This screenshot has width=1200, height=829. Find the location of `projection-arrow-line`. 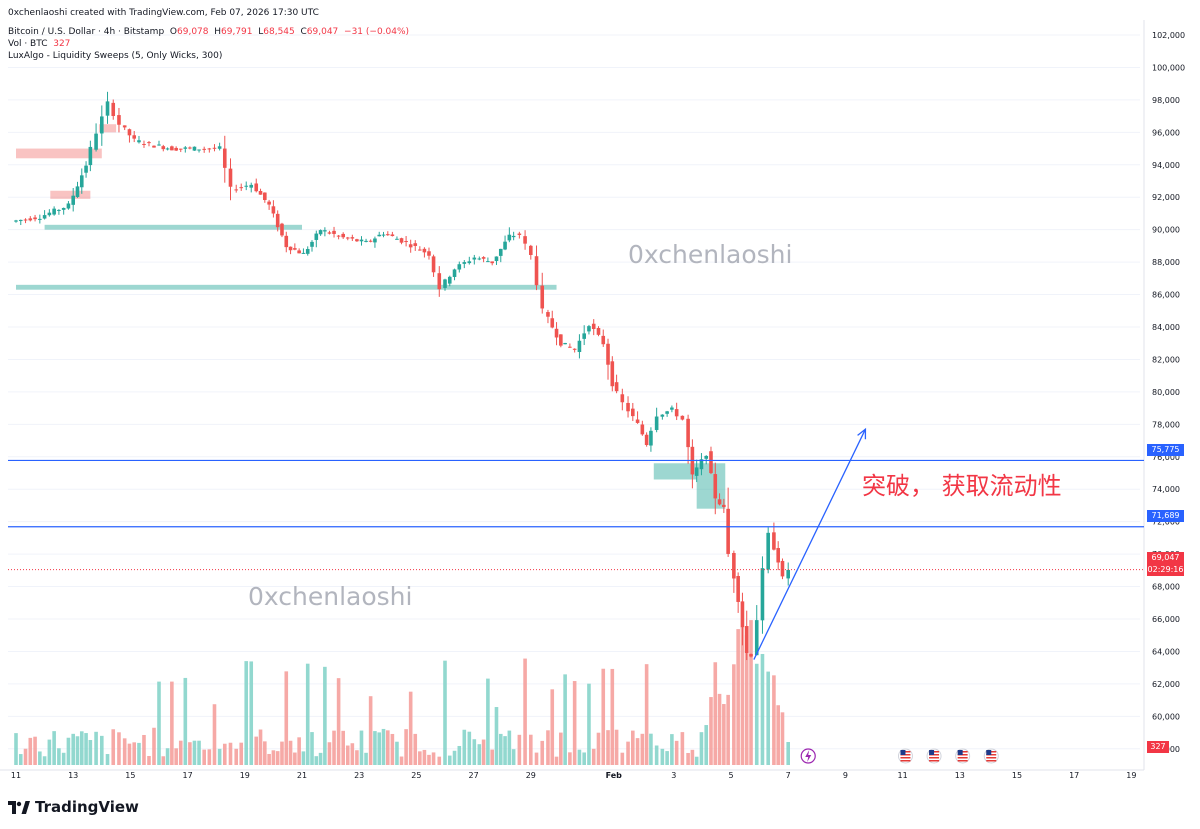

projection-arrow-line is located at coordinates (810, 544).